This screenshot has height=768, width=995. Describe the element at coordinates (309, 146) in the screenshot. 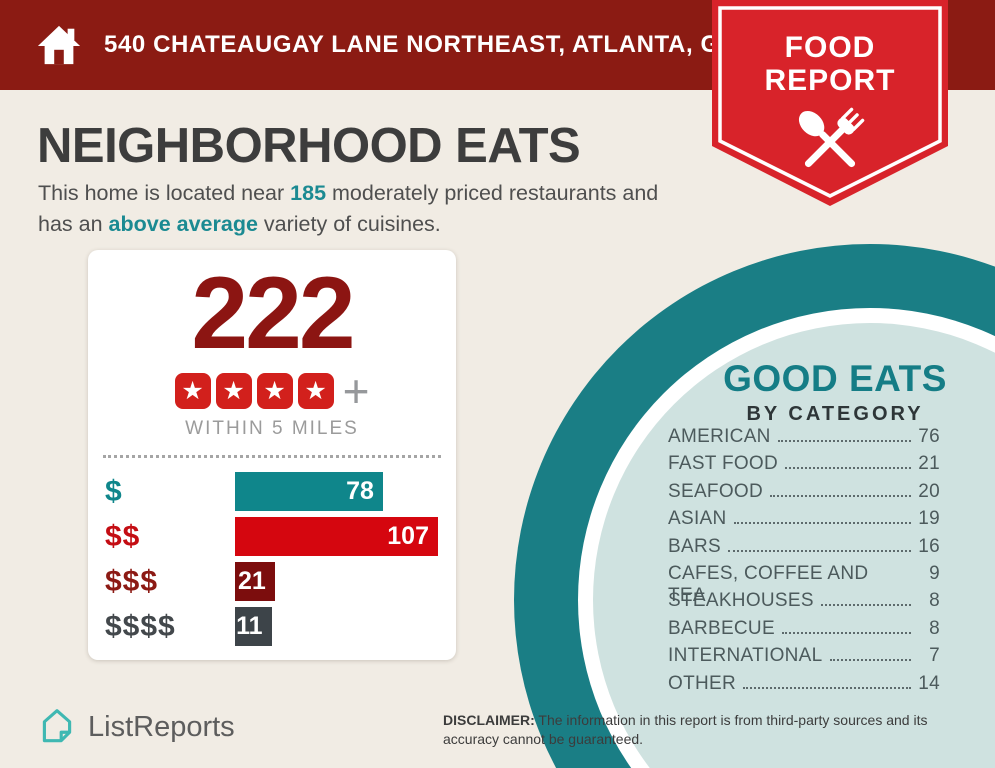

I see `page-title: NEIGHBORHOOD EATS` at that location.